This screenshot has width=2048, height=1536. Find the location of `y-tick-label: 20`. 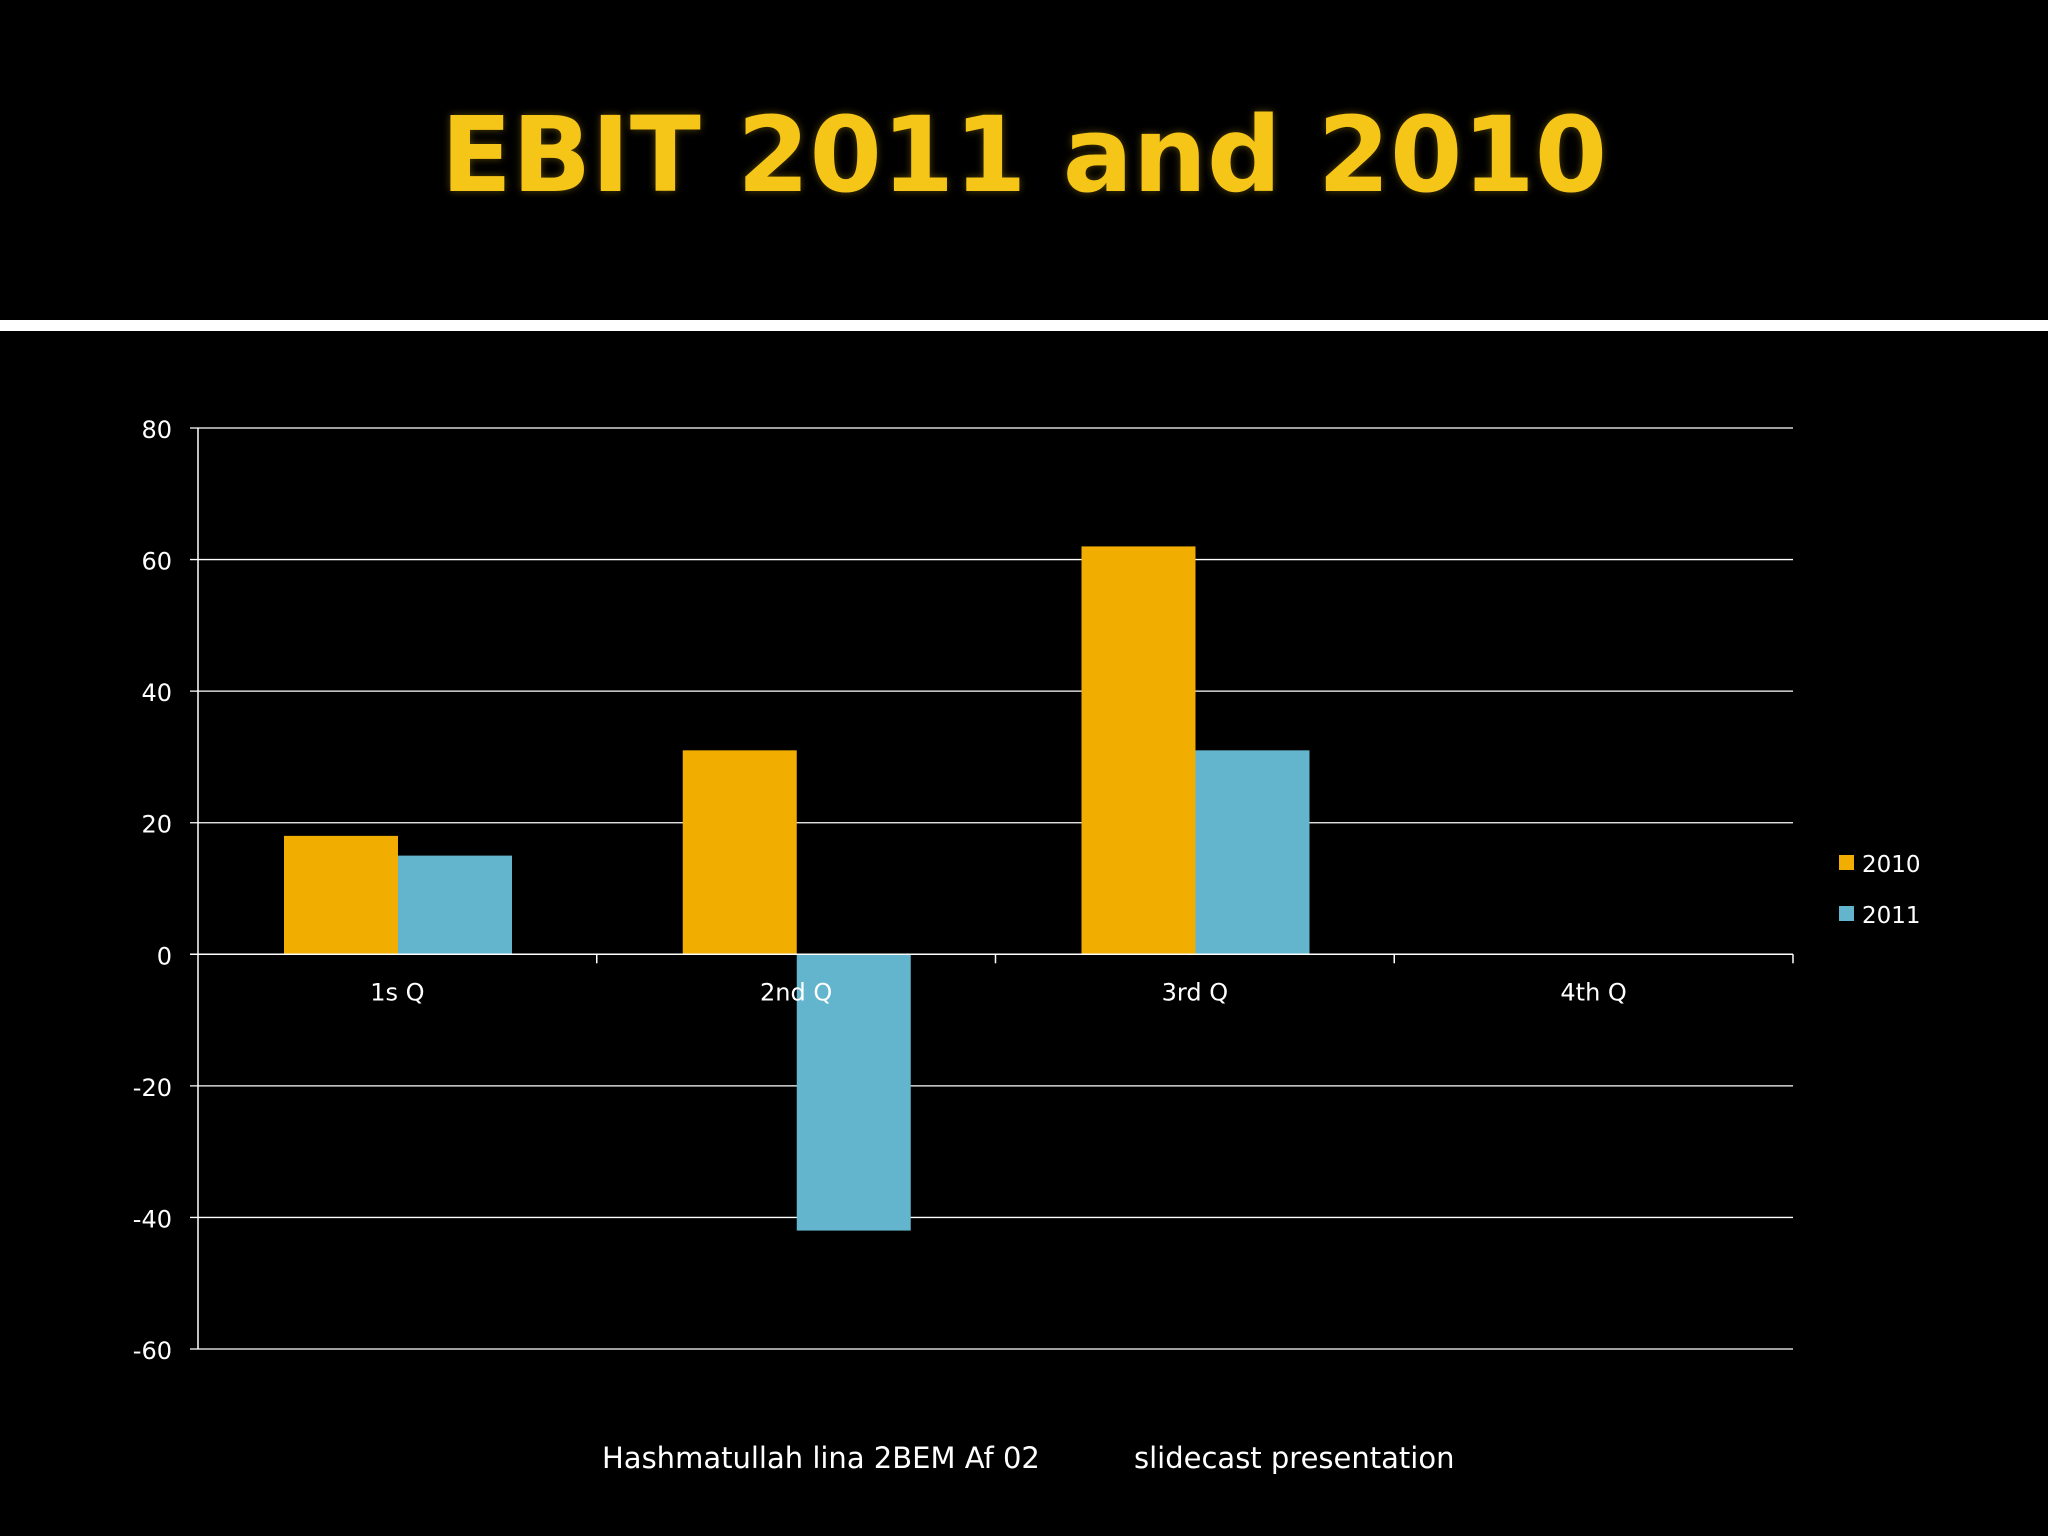

y-tick-label: 20 is located at coordinates (156, 825).